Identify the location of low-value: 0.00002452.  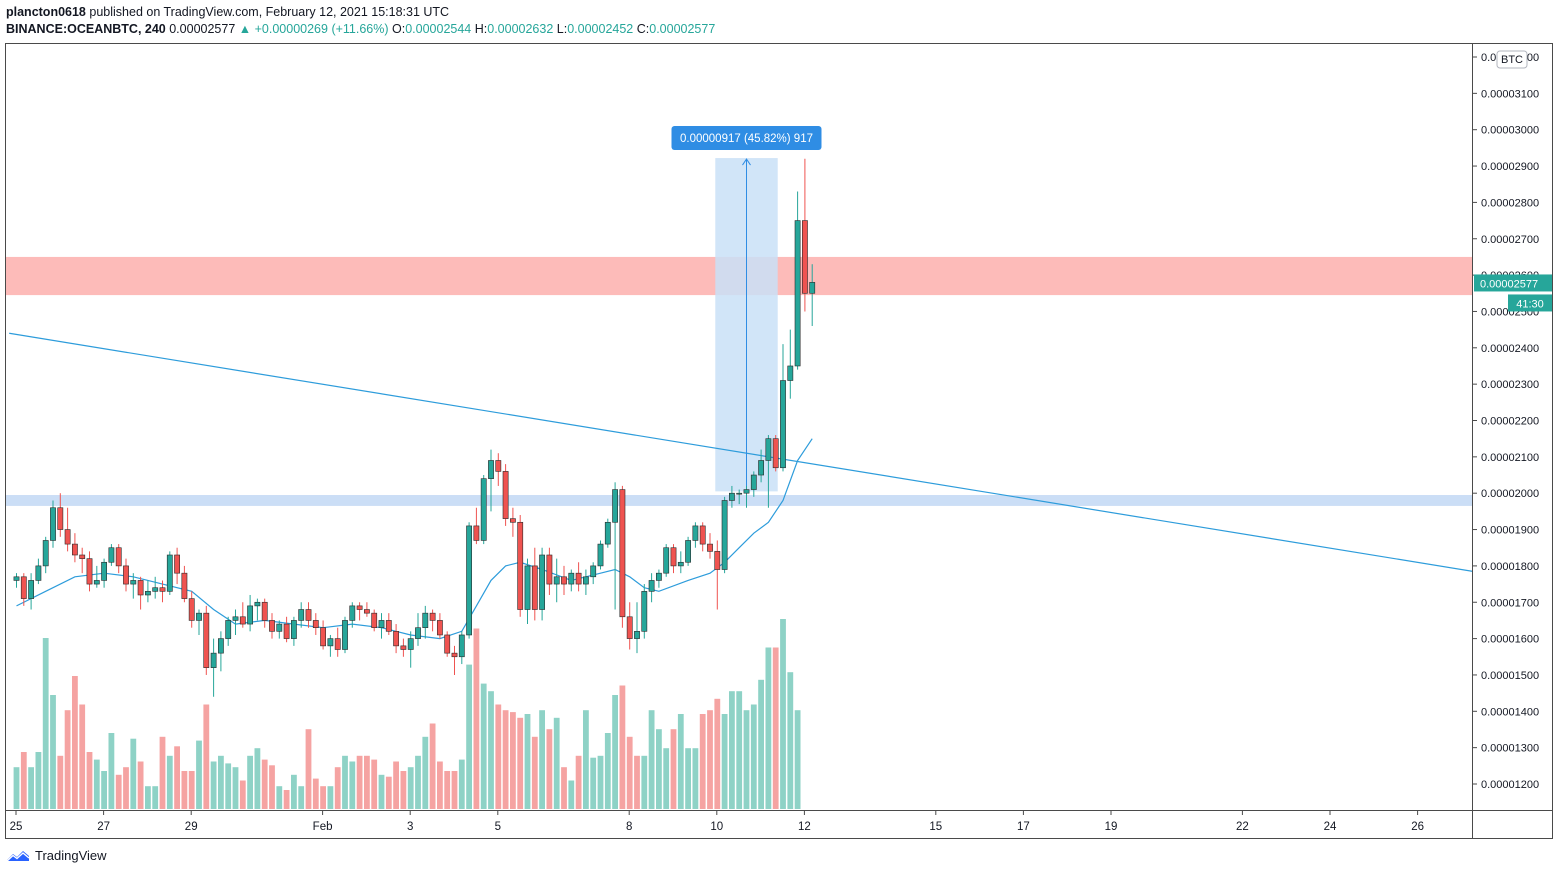
(600, 29).